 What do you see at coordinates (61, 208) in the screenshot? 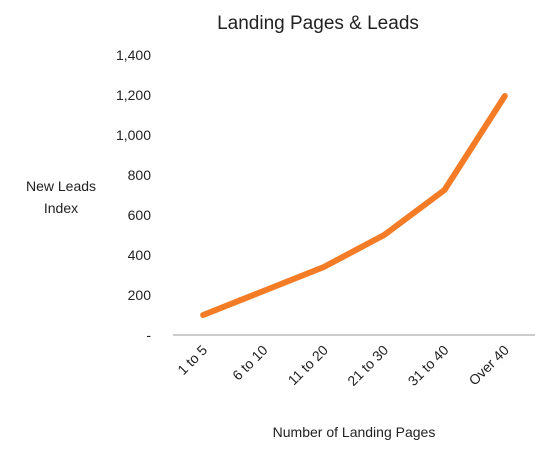
I see `y-axis-label-line-2: Index` at bounding box center [61, 208].